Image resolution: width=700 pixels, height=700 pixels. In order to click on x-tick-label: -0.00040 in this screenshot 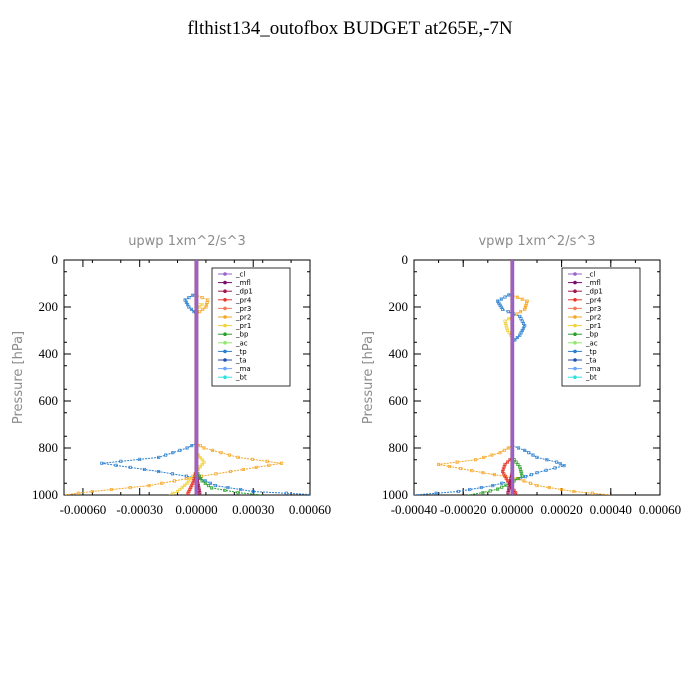, I will do `click(414, 509)`.